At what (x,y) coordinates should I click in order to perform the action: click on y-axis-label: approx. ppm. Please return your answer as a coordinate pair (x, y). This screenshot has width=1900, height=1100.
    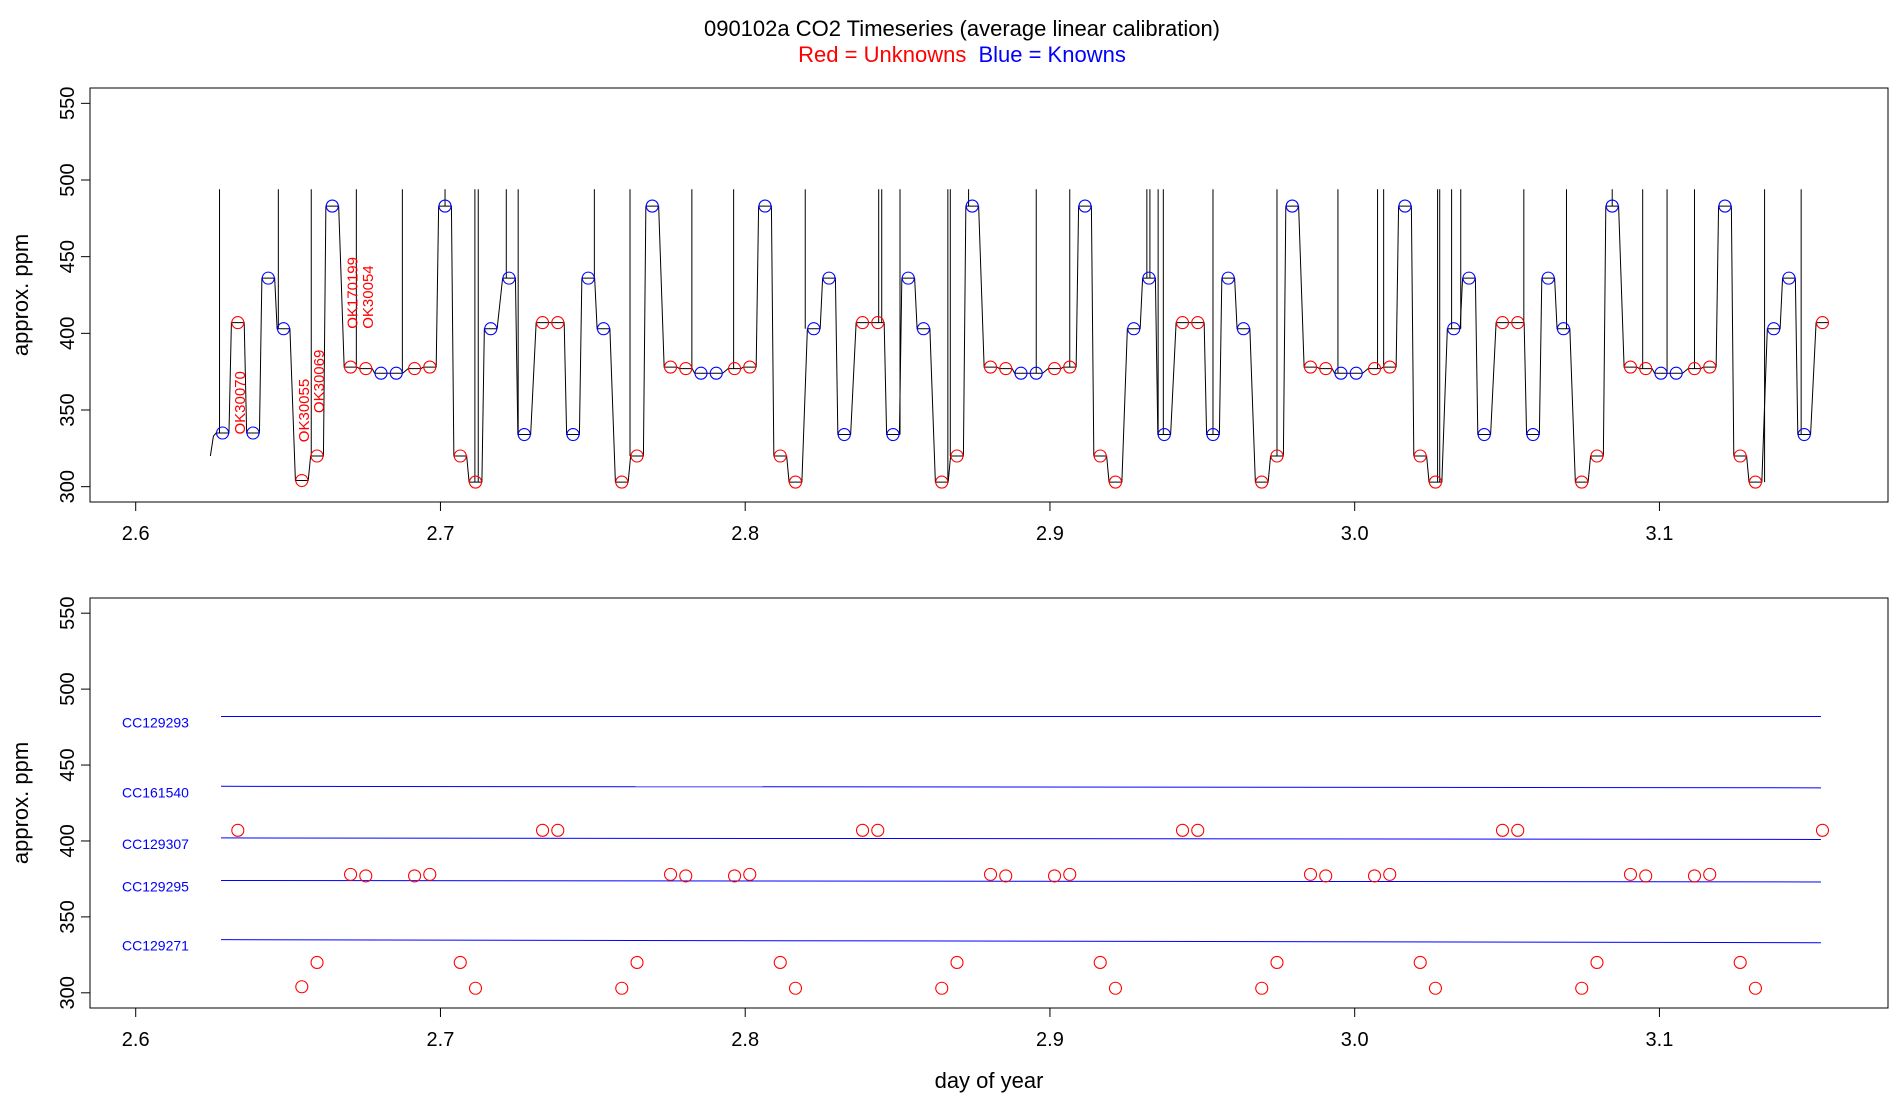
    Looking at the image, I should click on (20, 803).